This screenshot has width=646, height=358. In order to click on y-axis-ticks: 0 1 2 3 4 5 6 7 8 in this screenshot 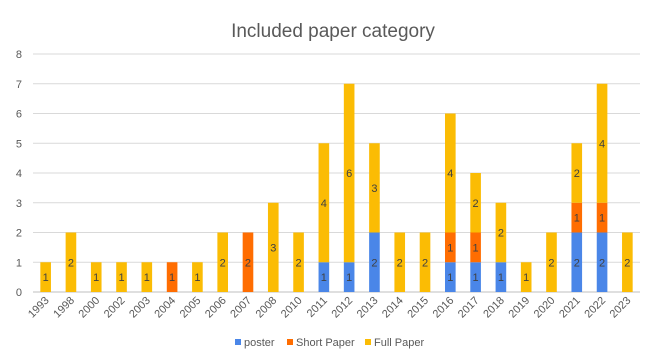, I will do `click(19, 174)`.